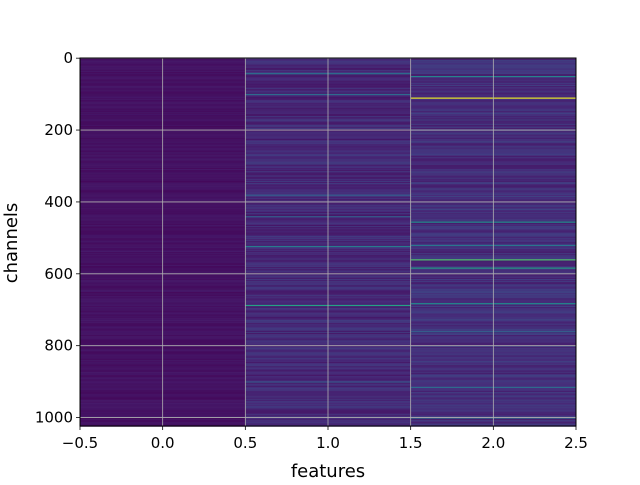 The width and height of the screenshot is (640, 485). Describe the element at coordinates (58, 274) in the screenshot. I see `y-tick-label: 600` at that location.